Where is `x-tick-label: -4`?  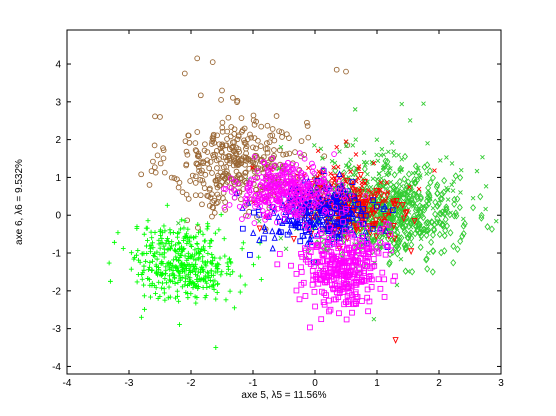
x-tick-label: -4 is located at coordinates (67, 383).